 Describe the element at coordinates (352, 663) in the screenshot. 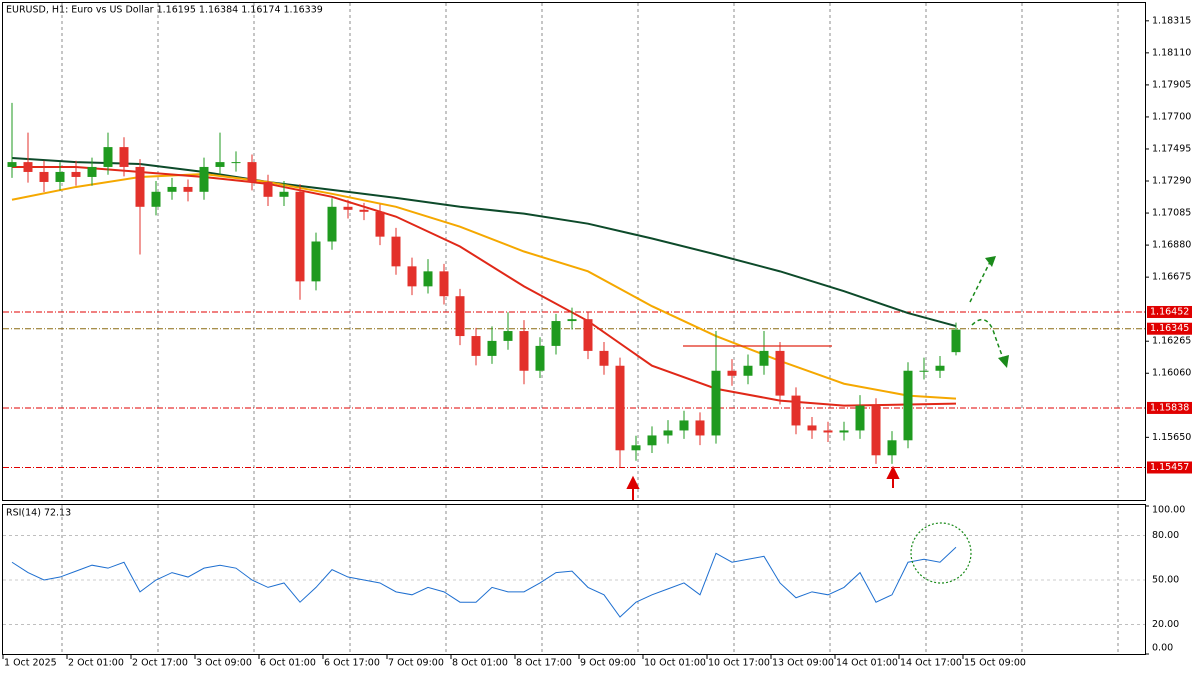

I see `x-tick-label: 6 Oct 17:00` at that location.